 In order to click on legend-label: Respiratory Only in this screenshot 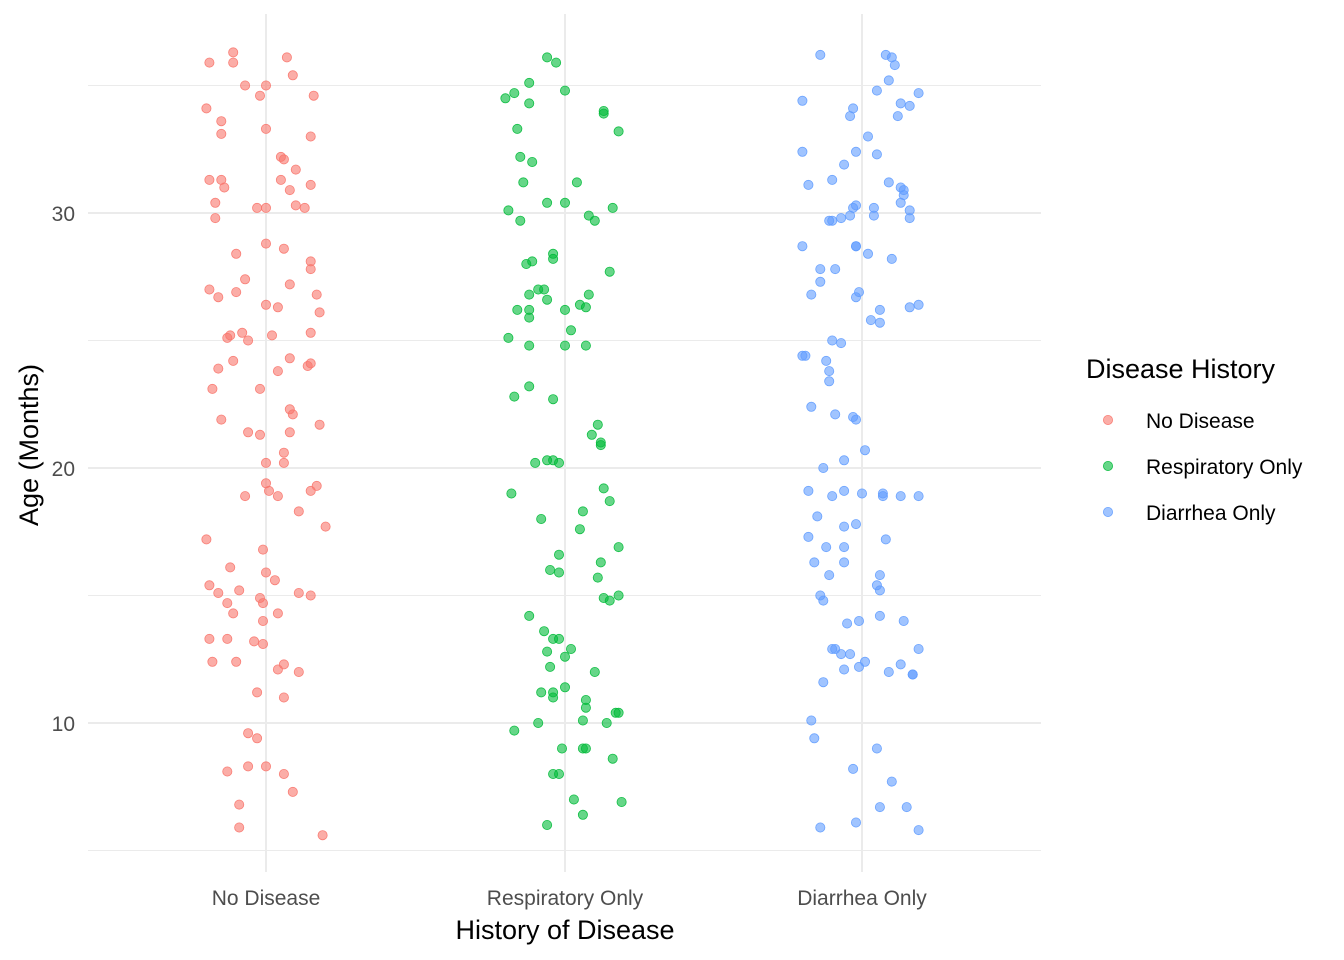, I will do `click(1224, 467)`.